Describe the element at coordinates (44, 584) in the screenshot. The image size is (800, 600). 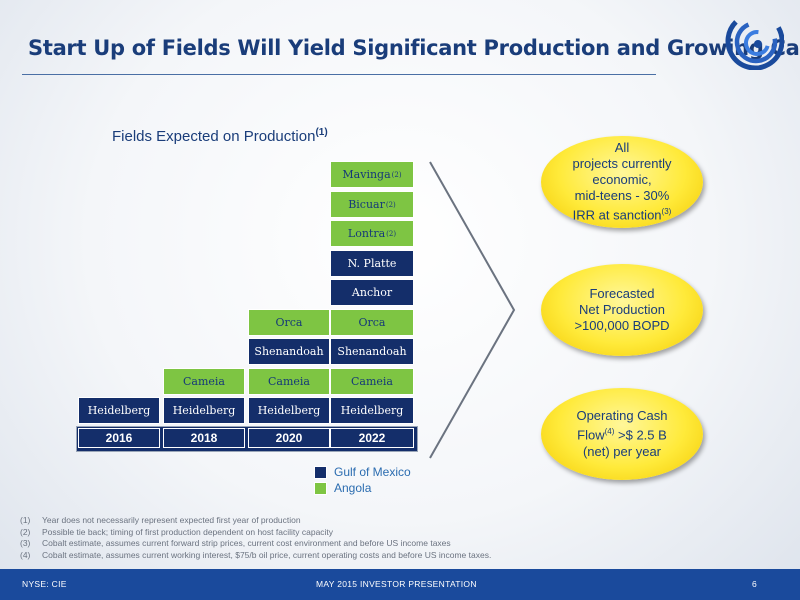
I see `footer-ticker: NYSE: CIE` at that location.